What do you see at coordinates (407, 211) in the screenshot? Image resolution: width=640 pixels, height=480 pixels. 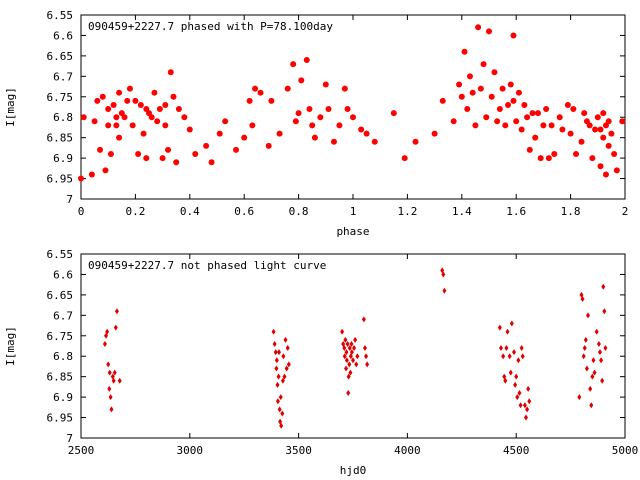 I see `x-tick-label: 1.2` at bounding box center [407, 211].